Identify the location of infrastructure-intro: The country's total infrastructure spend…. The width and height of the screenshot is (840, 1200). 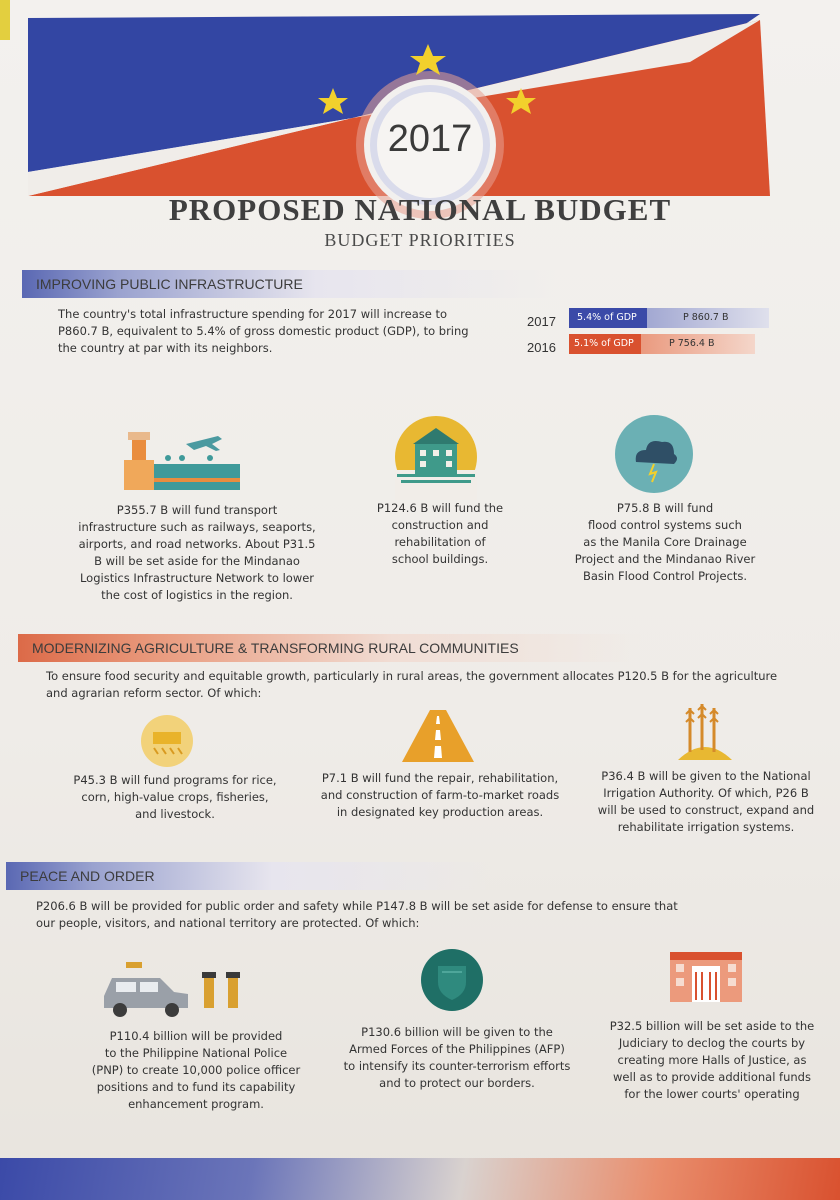
(263, 331).